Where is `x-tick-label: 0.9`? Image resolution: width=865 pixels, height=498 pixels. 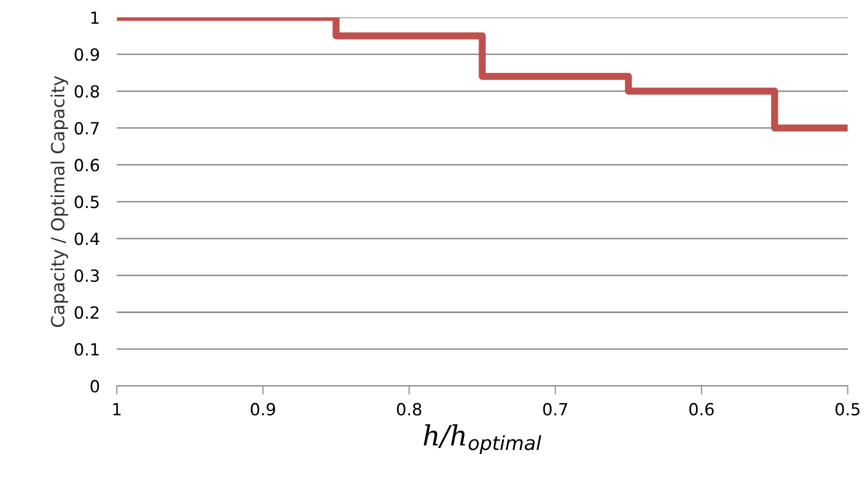 x-tick-label: 0.9 is located at coordinates (263, 409).